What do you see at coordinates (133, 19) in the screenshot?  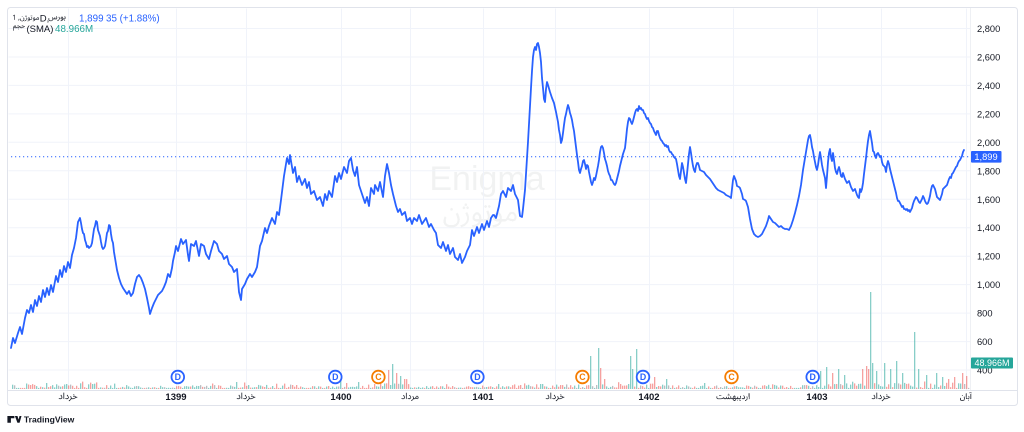 I see `svg-text: 35 (+1.88%)` at bounding box center [133, 19].